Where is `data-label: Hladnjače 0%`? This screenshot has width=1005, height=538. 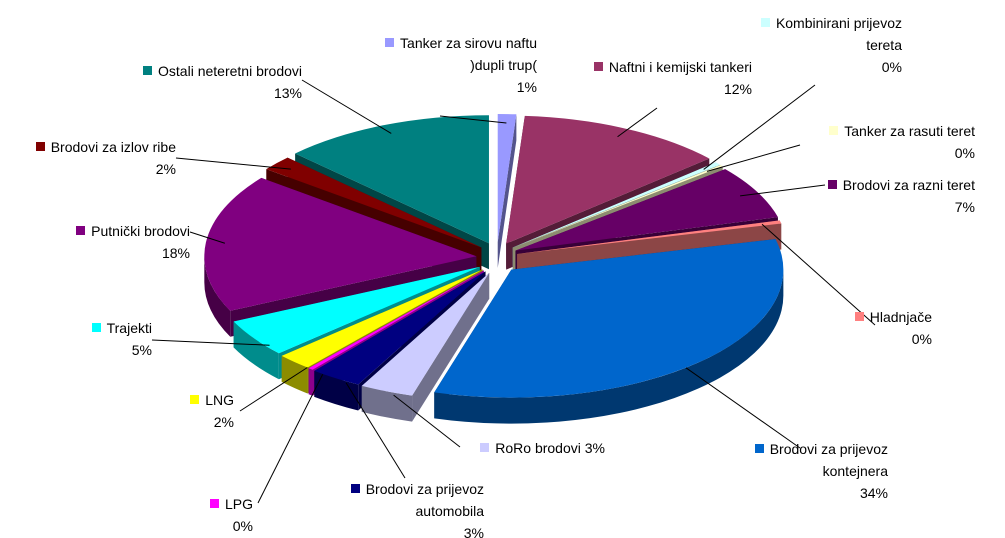
data-label: Hladnjače 0% is located at coordinates (882, 328).